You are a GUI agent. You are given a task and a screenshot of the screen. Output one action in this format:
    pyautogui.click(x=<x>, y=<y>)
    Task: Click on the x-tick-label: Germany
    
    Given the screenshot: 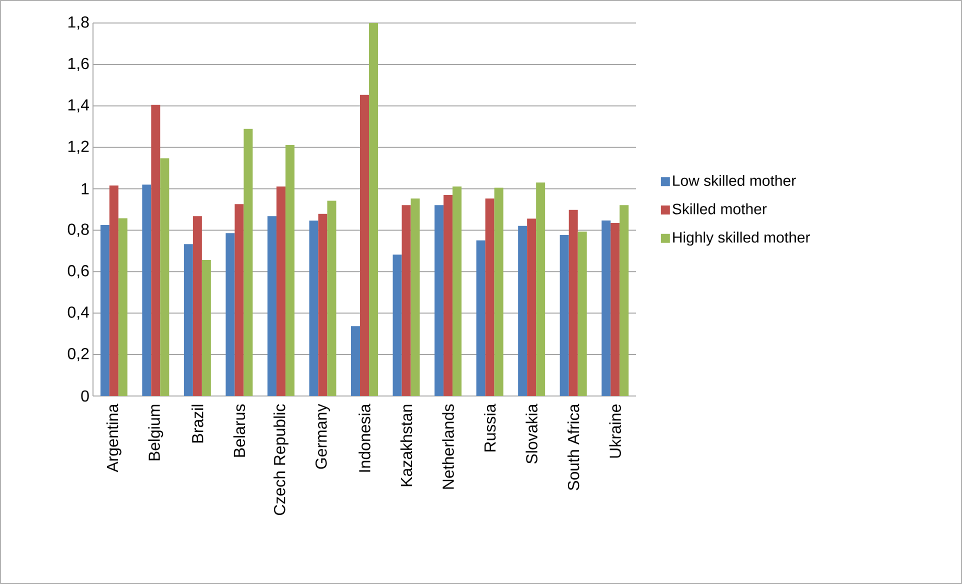 What is the action you would take?
    pyautogui.click(x=322, y=436)
    